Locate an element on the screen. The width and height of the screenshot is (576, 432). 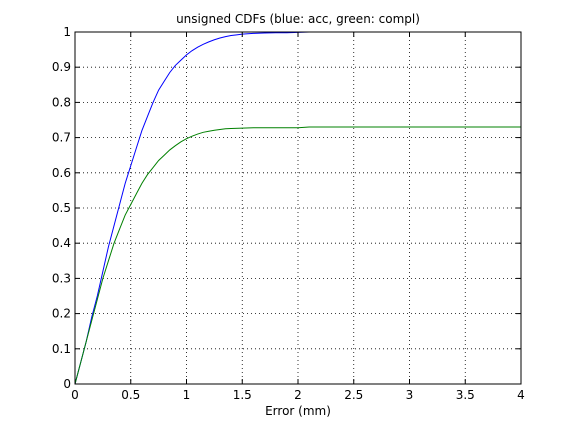
y-tick-label: 1 is located at coordinates (67, 32).